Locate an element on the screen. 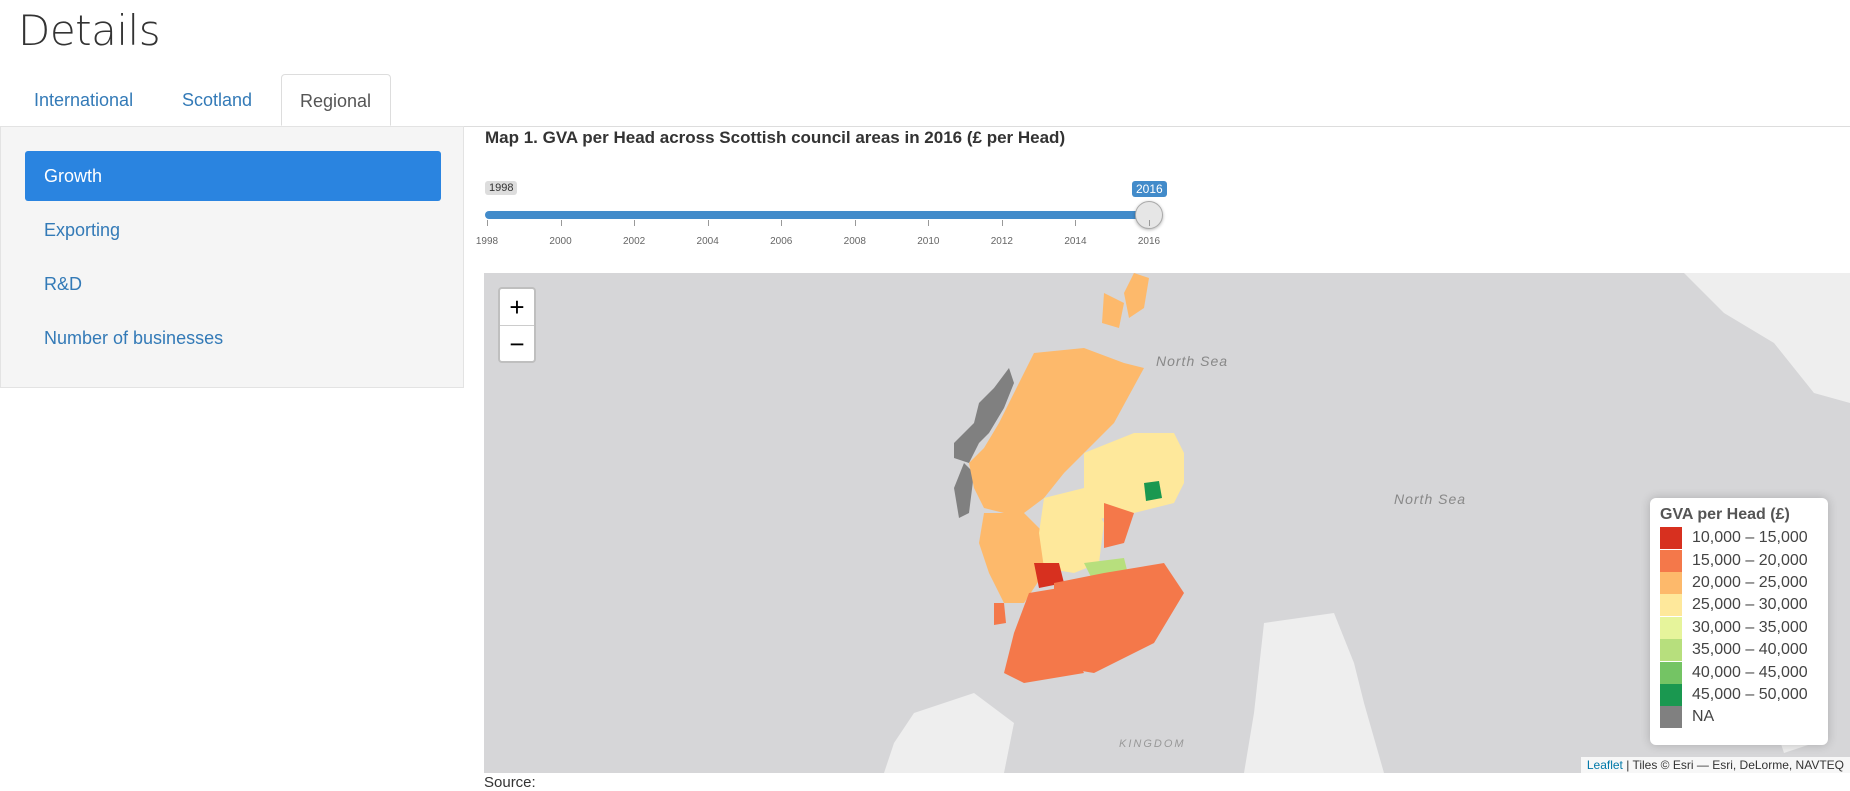 Image resolution: width=1850 pixels, height=791 pixels. england-land is located at coordinates (1314, 693).